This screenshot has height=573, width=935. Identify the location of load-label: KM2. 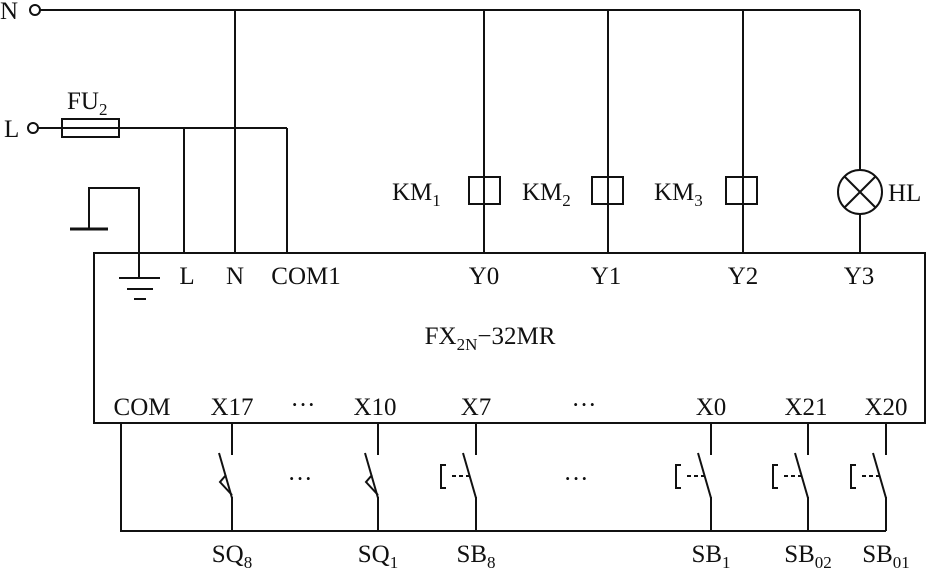
(546, 194).